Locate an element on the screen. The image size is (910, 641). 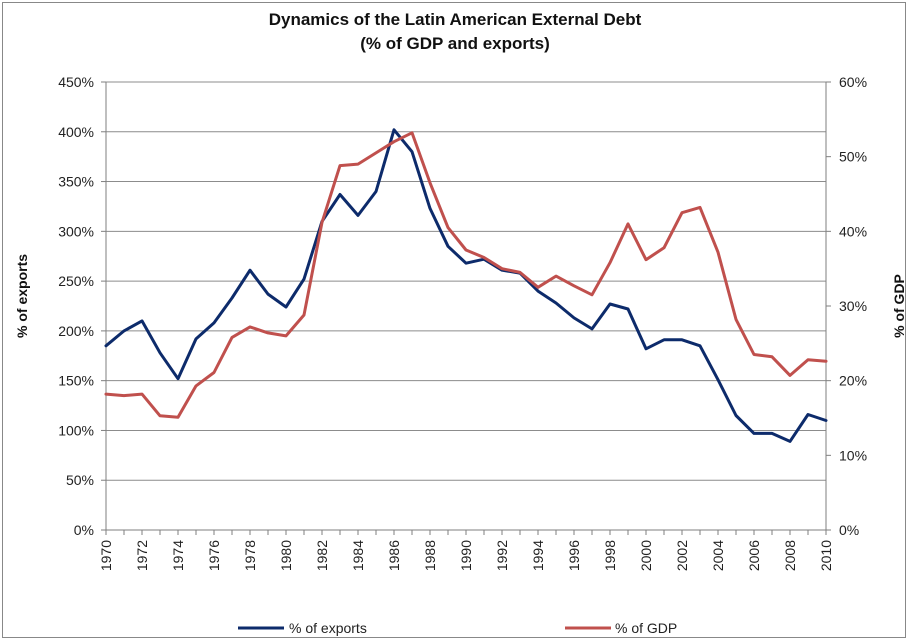
y-tick-label-left: 450% is located at coordinates (76, 82).